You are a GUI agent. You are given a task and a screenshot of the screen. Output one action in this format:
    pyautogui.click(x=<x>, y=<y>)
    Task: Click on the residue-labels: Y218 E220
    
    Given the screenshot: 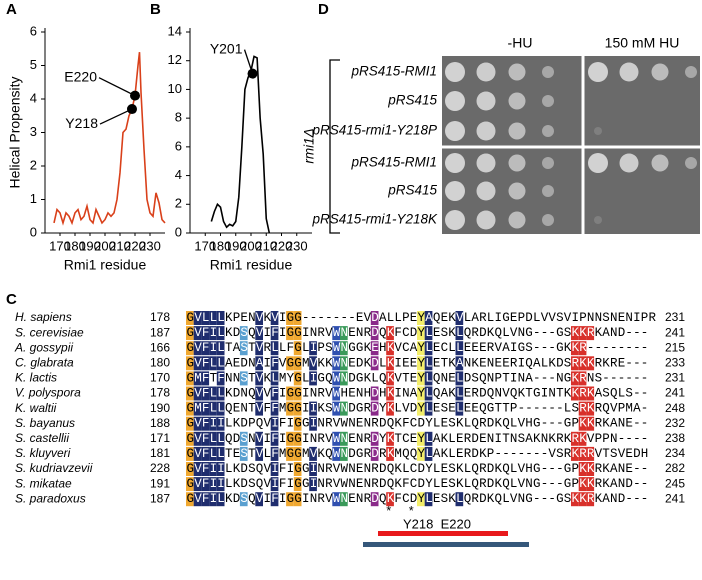 What is the action you would take?
    pyautogui.click(x=437, y=523)
    